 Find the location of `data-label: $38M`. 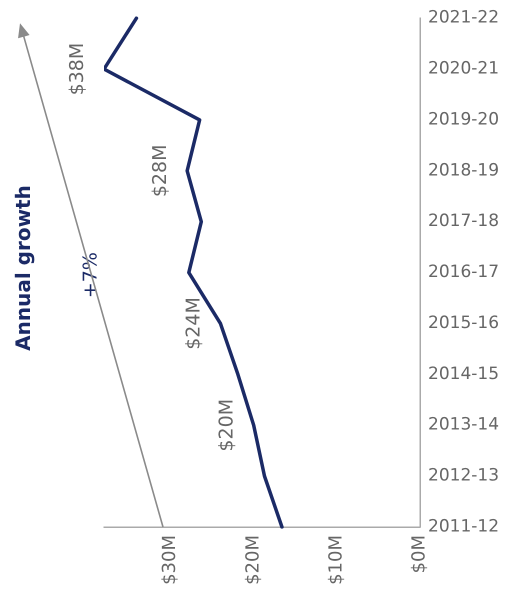

data-label: $38M is located at coordinates (77, 69).